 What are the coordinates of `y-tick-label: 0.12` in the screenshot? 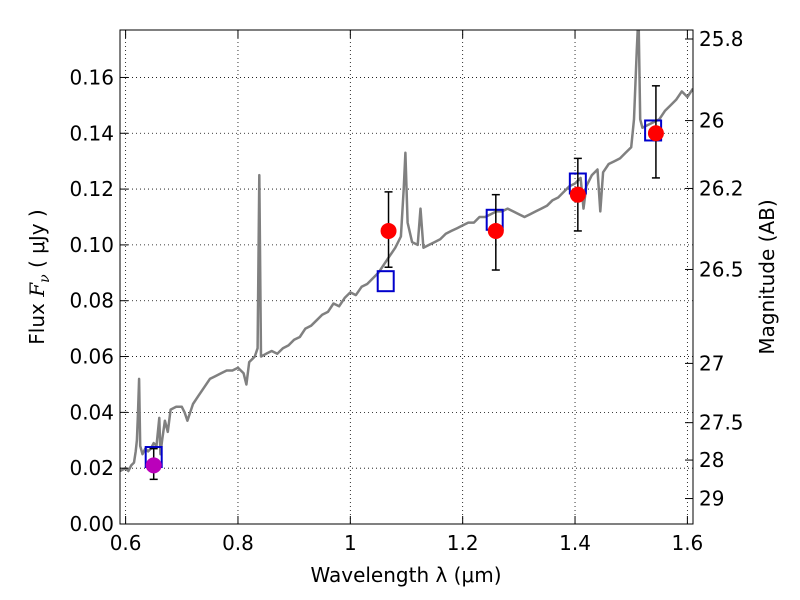 It's located at (91, 189).